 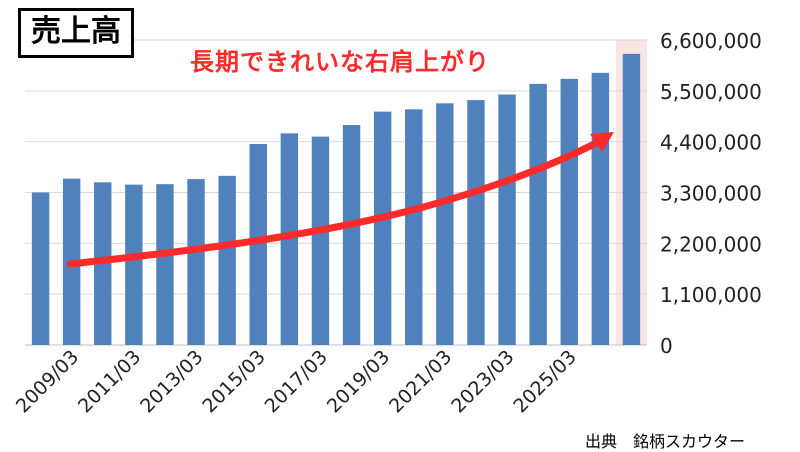 I want to click on y-tick-label: 3,300,000, so click(x=711, y=194).